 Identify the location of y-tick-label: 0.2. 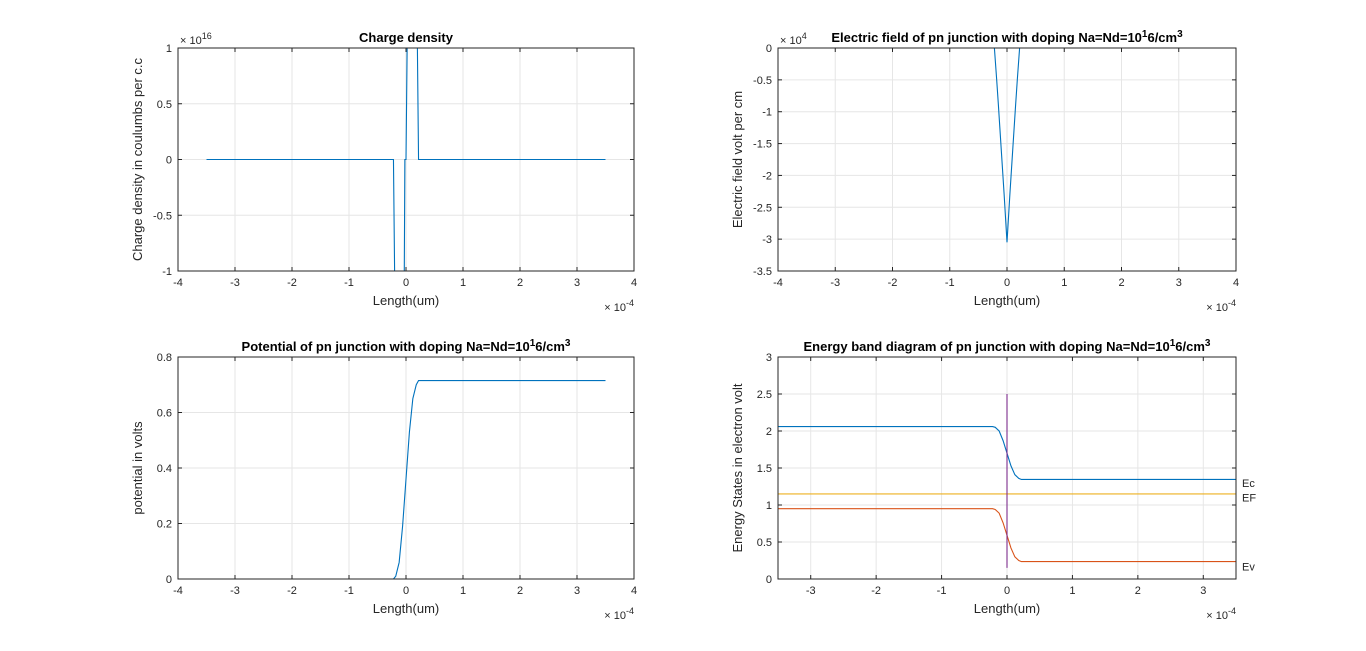
(164, 525).